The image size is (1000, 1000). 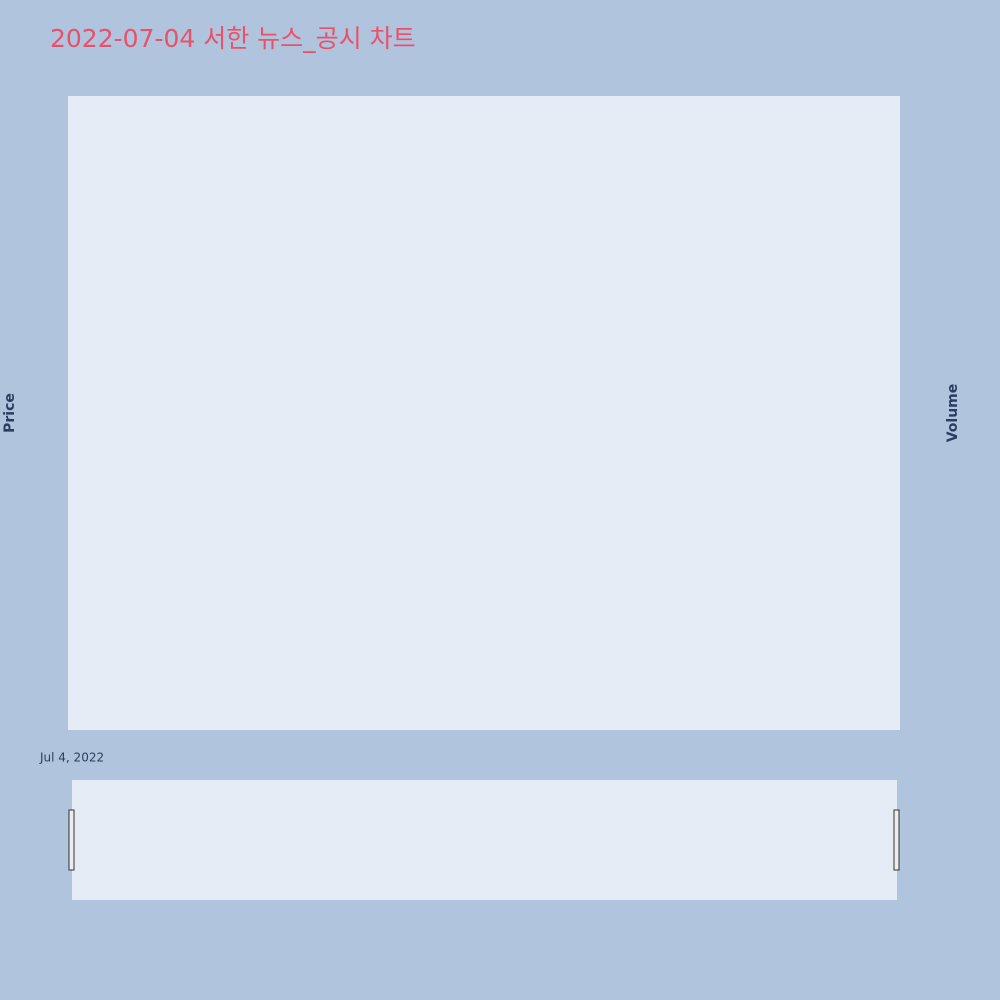 What do you see at coordinates (896, 840) in the screenshot?
I see `slider-handle-right` at bounding box center [896, 840].